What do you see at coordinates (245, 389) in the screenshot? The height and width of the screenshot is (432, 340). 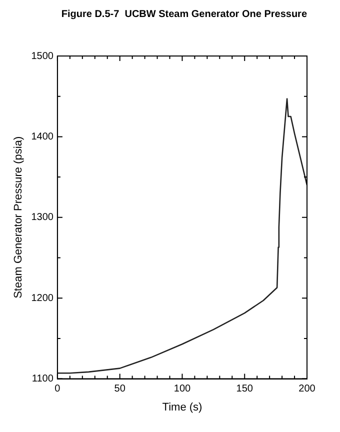 I see `x-tick-label: 150` at bounding box center [245, 389].